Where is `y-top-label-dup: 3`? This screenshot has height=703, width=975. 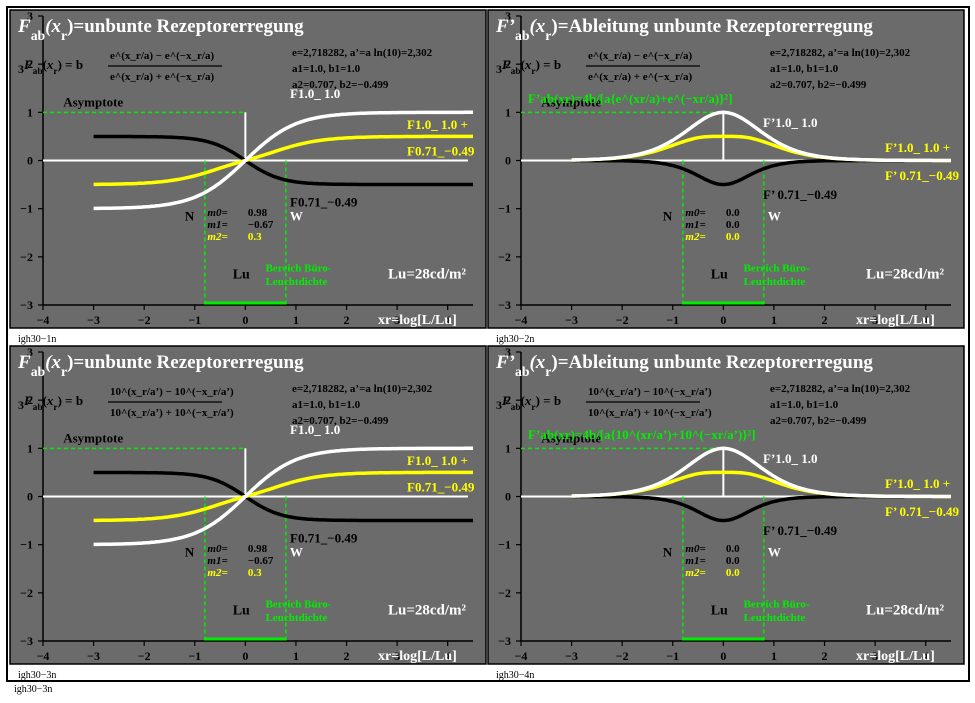 y-top-label-dup: 3 is located at coordinates (499, 405).